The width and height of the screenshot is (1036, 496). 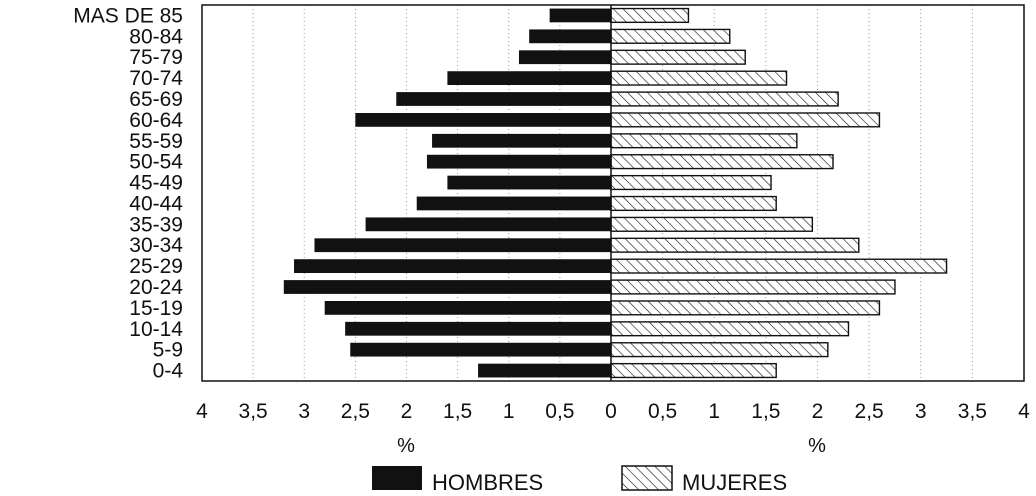 What do you see at coordinates (734, 482) in the screenshot?
I see `legend-label-mujeres: MUJERES` at bounding box center [734, 482].